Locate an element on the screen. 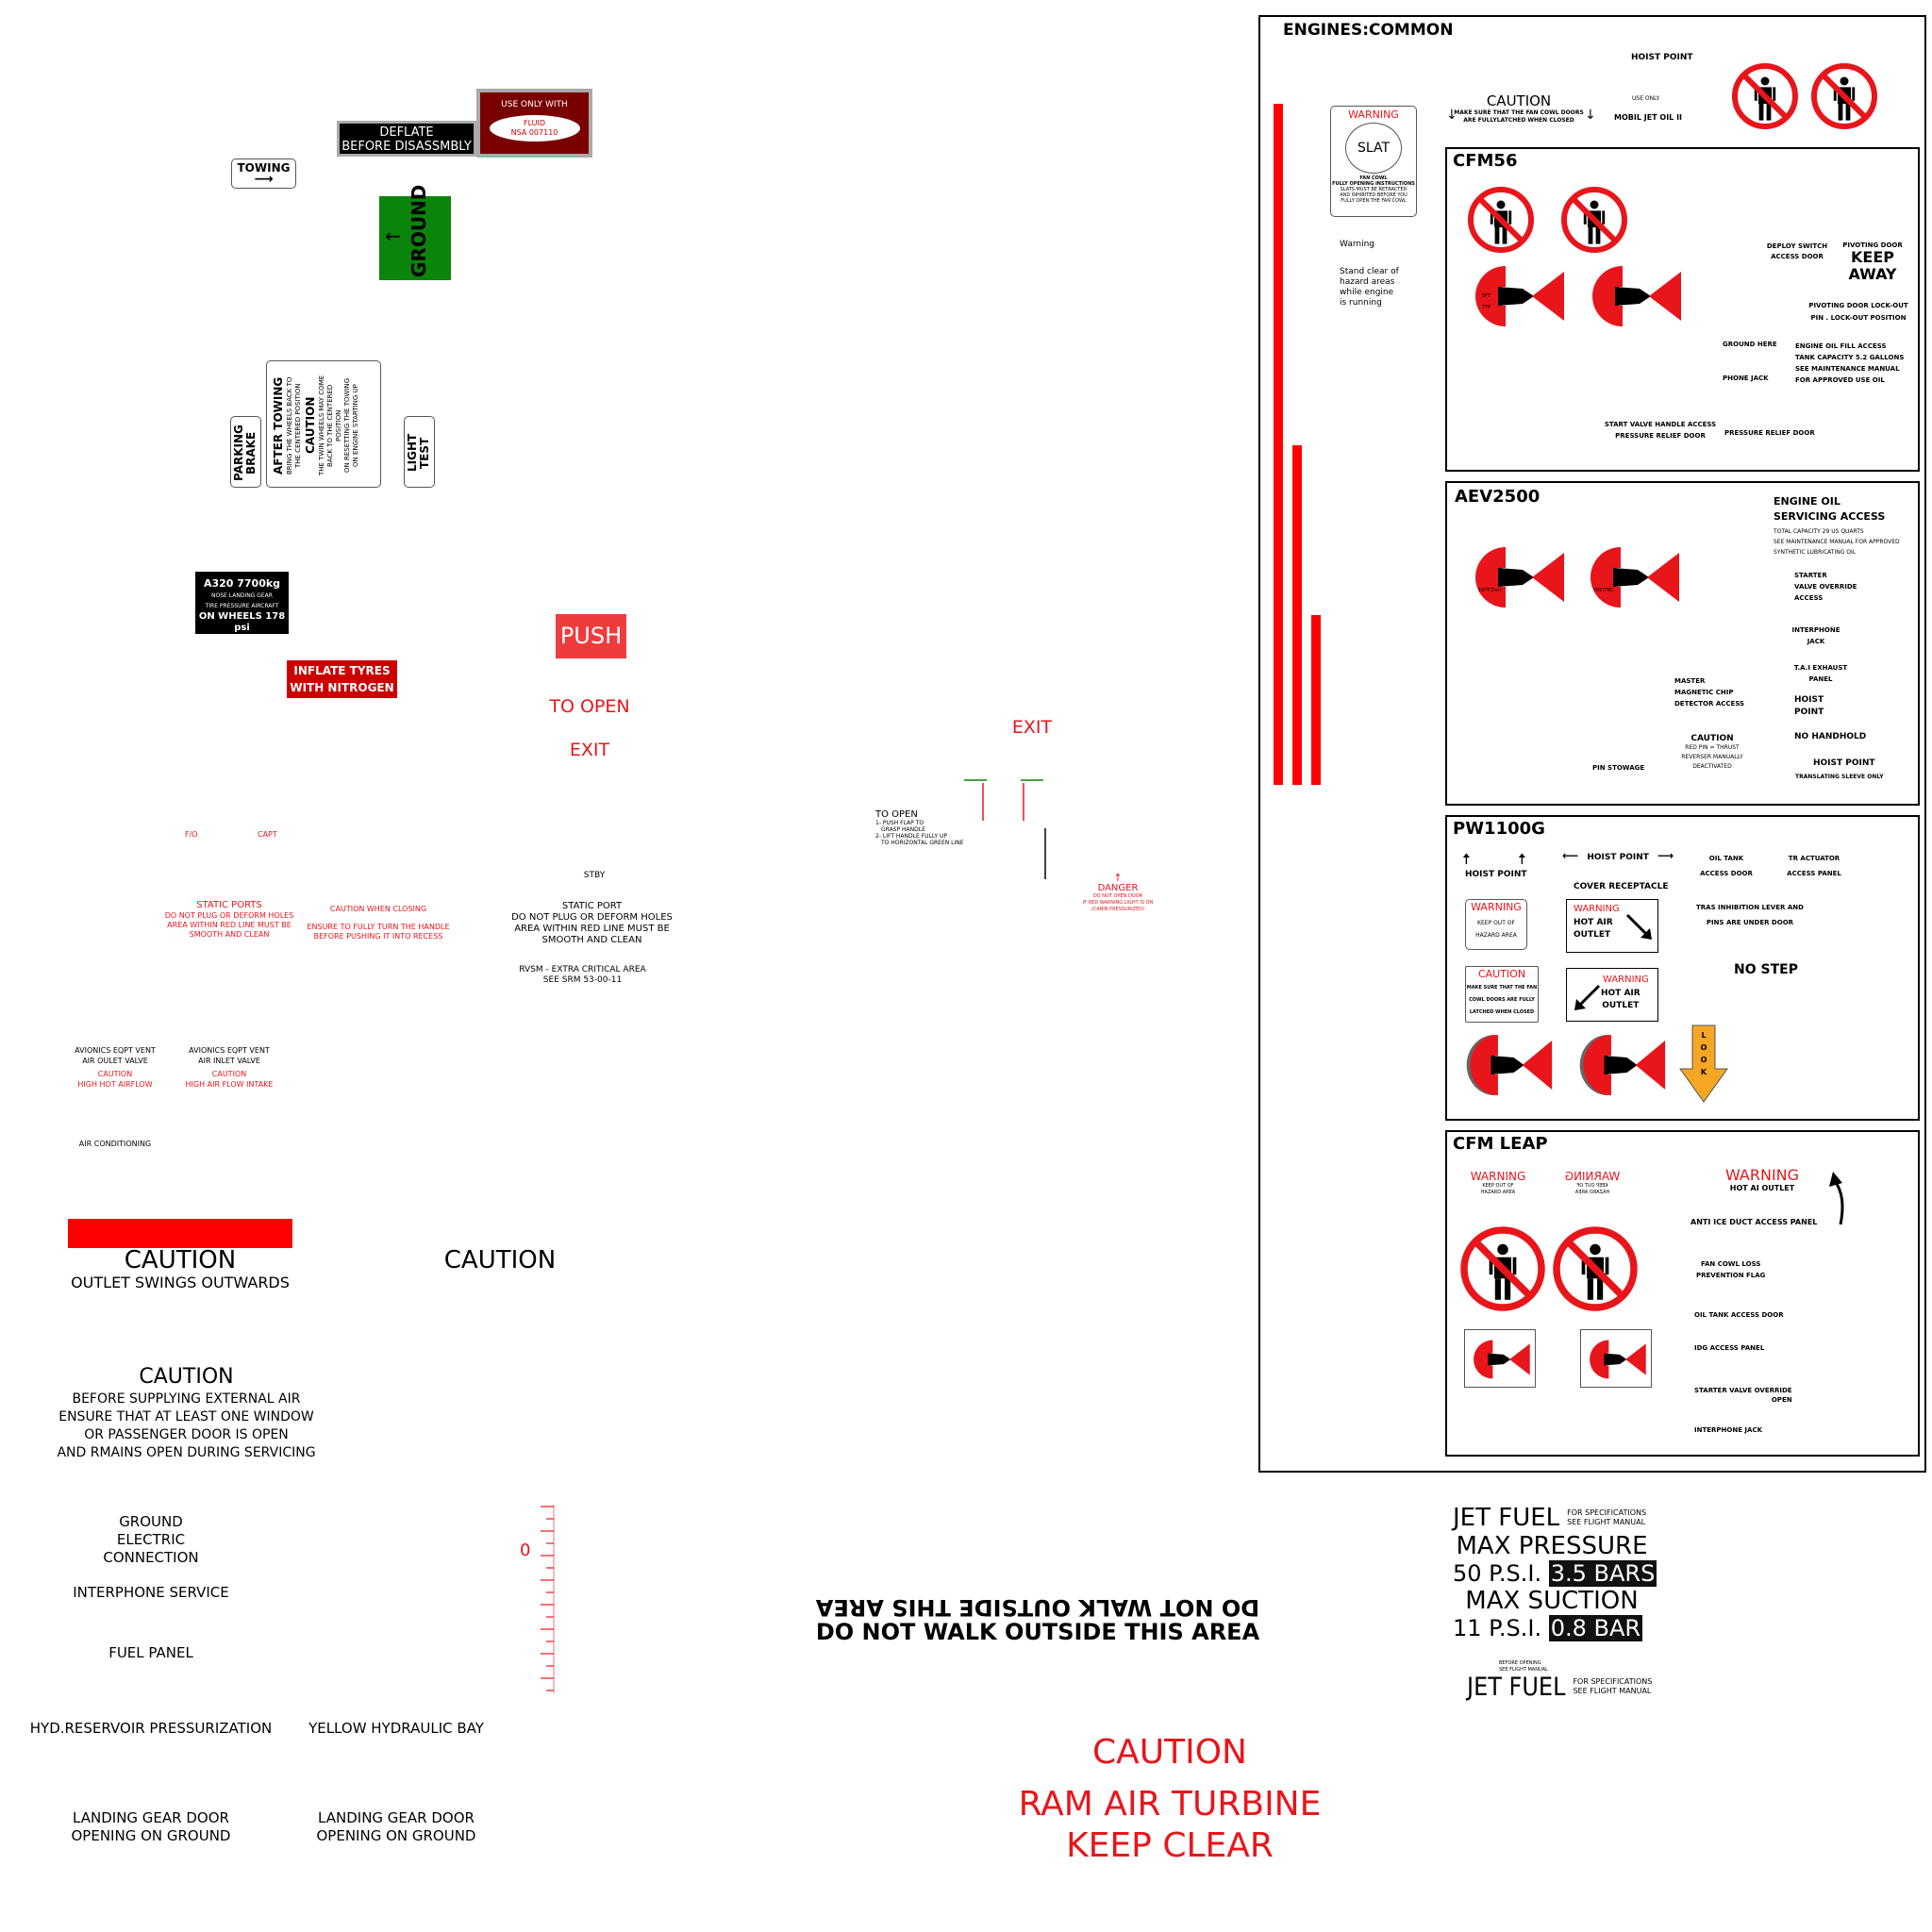 The width and height of the screenshot is (1932, 1932). look-o2: O is located at coordinates (1704, 1060).